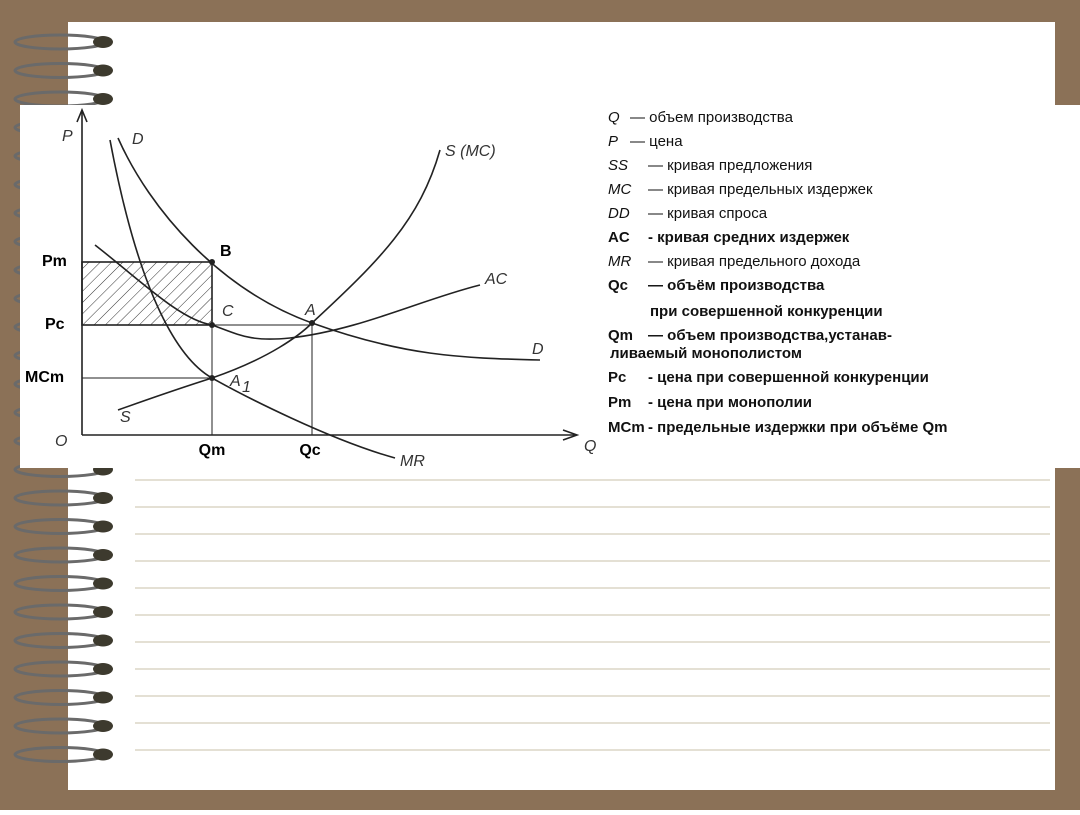 This screenshot has height=815, width=1080. What do you see at coordinates (496, 279) in the screenshot?
I see `curve-label: AC` at bounding box center [496, 279].